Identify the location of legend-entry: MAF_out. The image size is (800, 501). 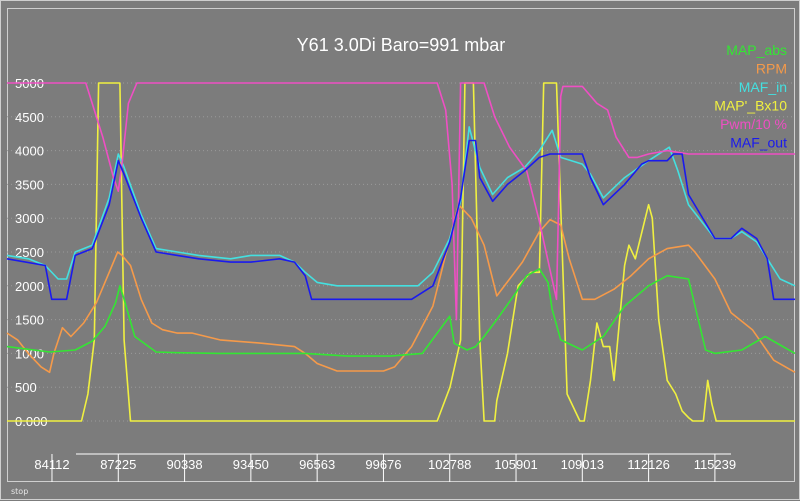
(758, 143).